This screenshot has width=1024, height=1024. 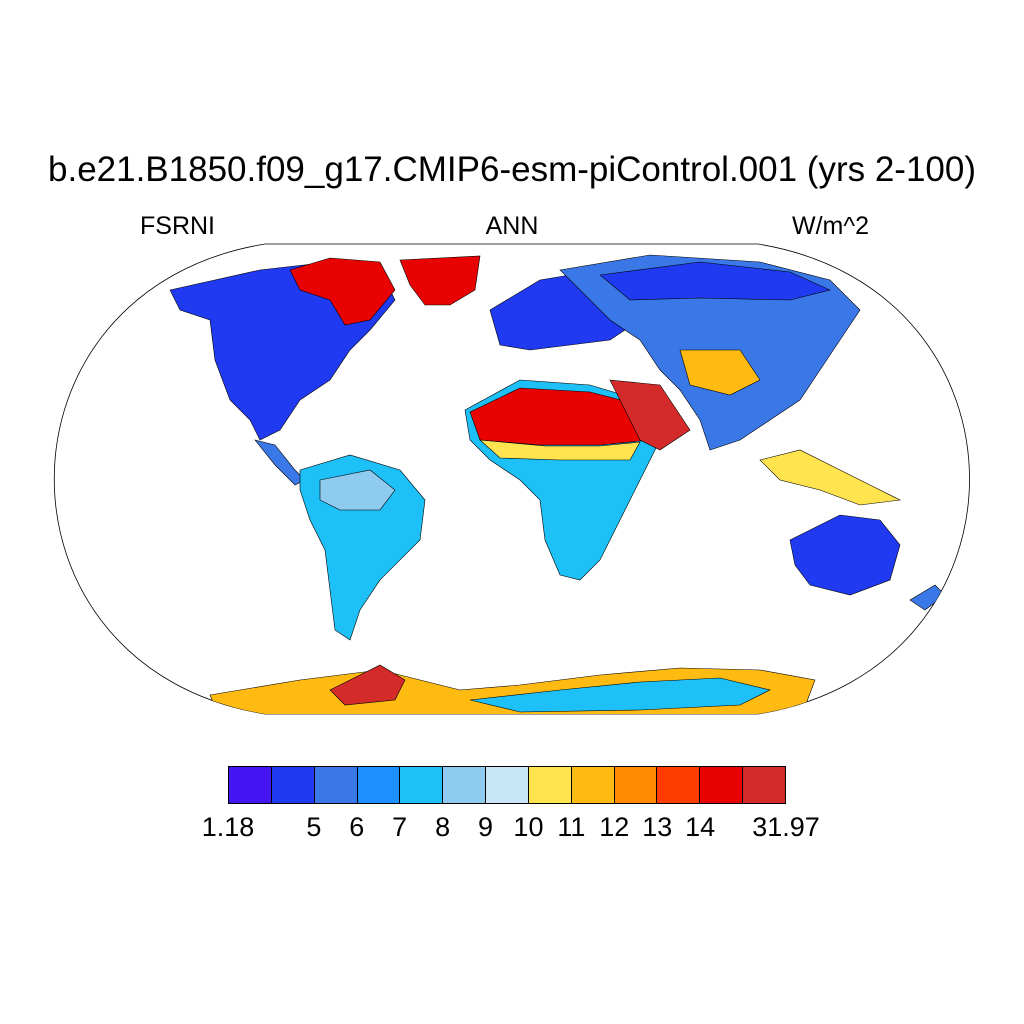 What do you see at coordinates (700, 827) in the screenshot?
I see `colorbar-tick-label: 14` at bounding box center [700, 827].